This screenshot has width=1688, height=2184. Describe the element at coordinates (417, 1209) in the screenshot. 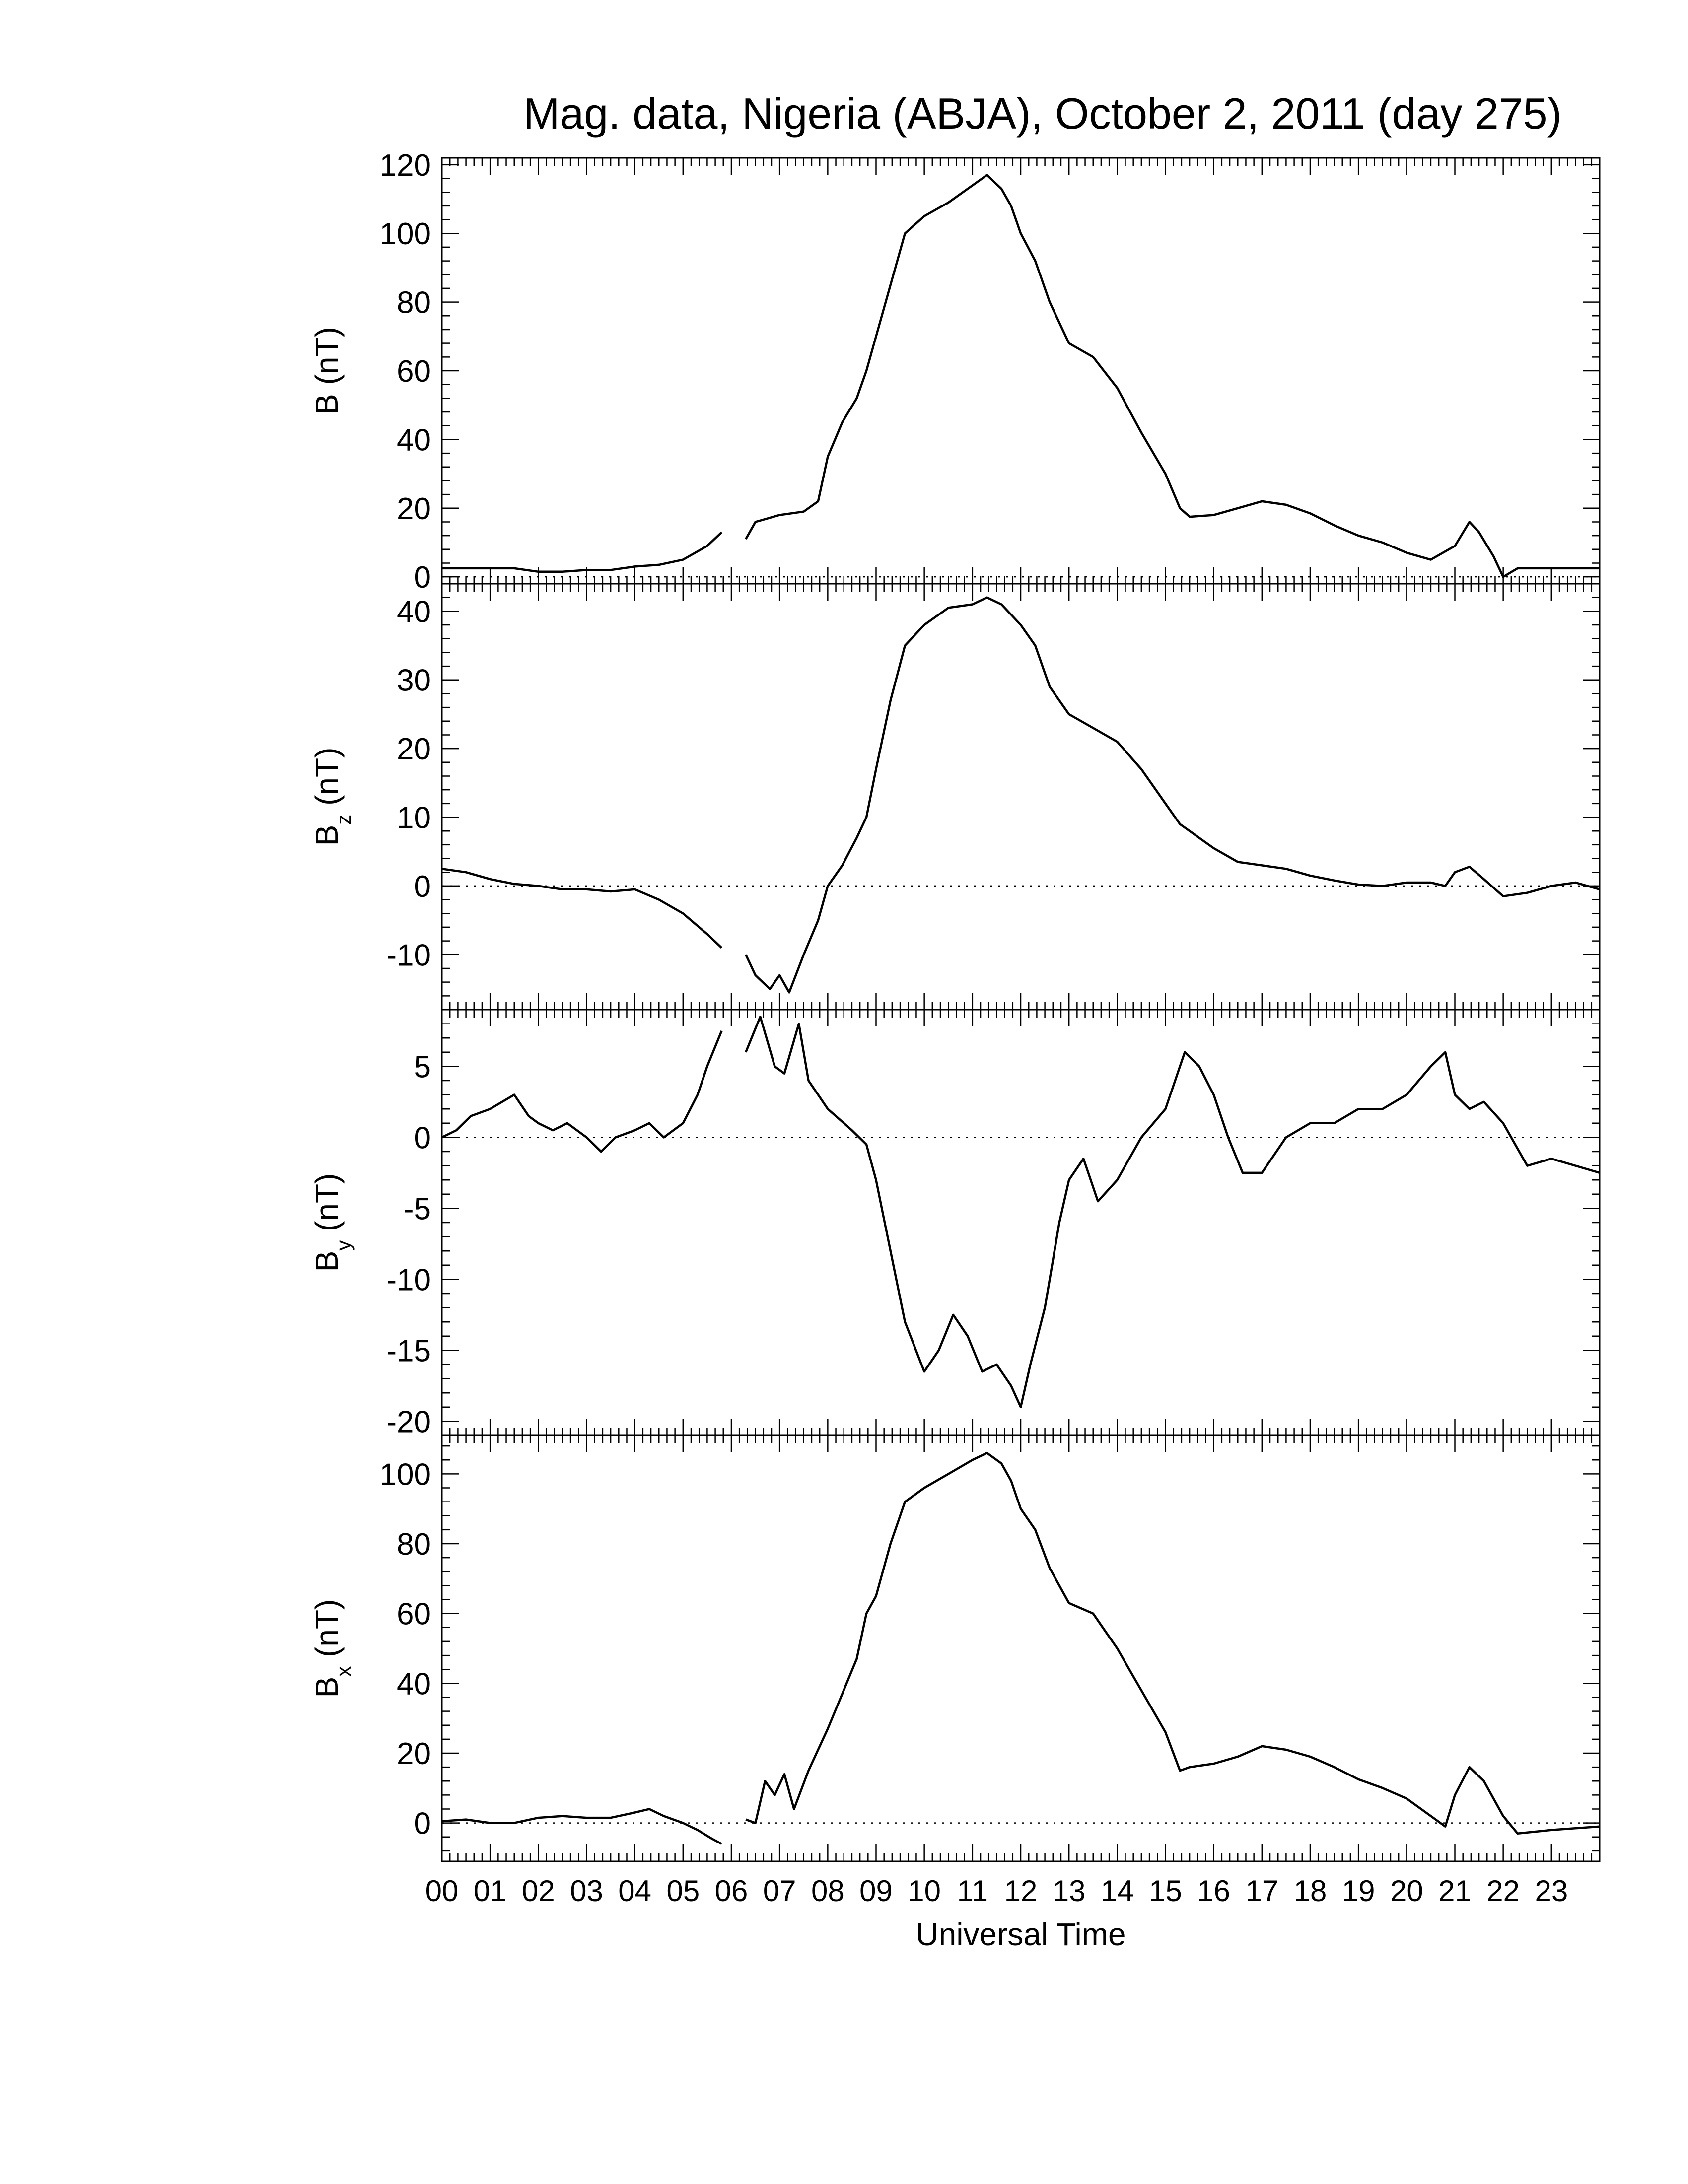

I see `panel-2-y-tick-label-3: -5` at that location.